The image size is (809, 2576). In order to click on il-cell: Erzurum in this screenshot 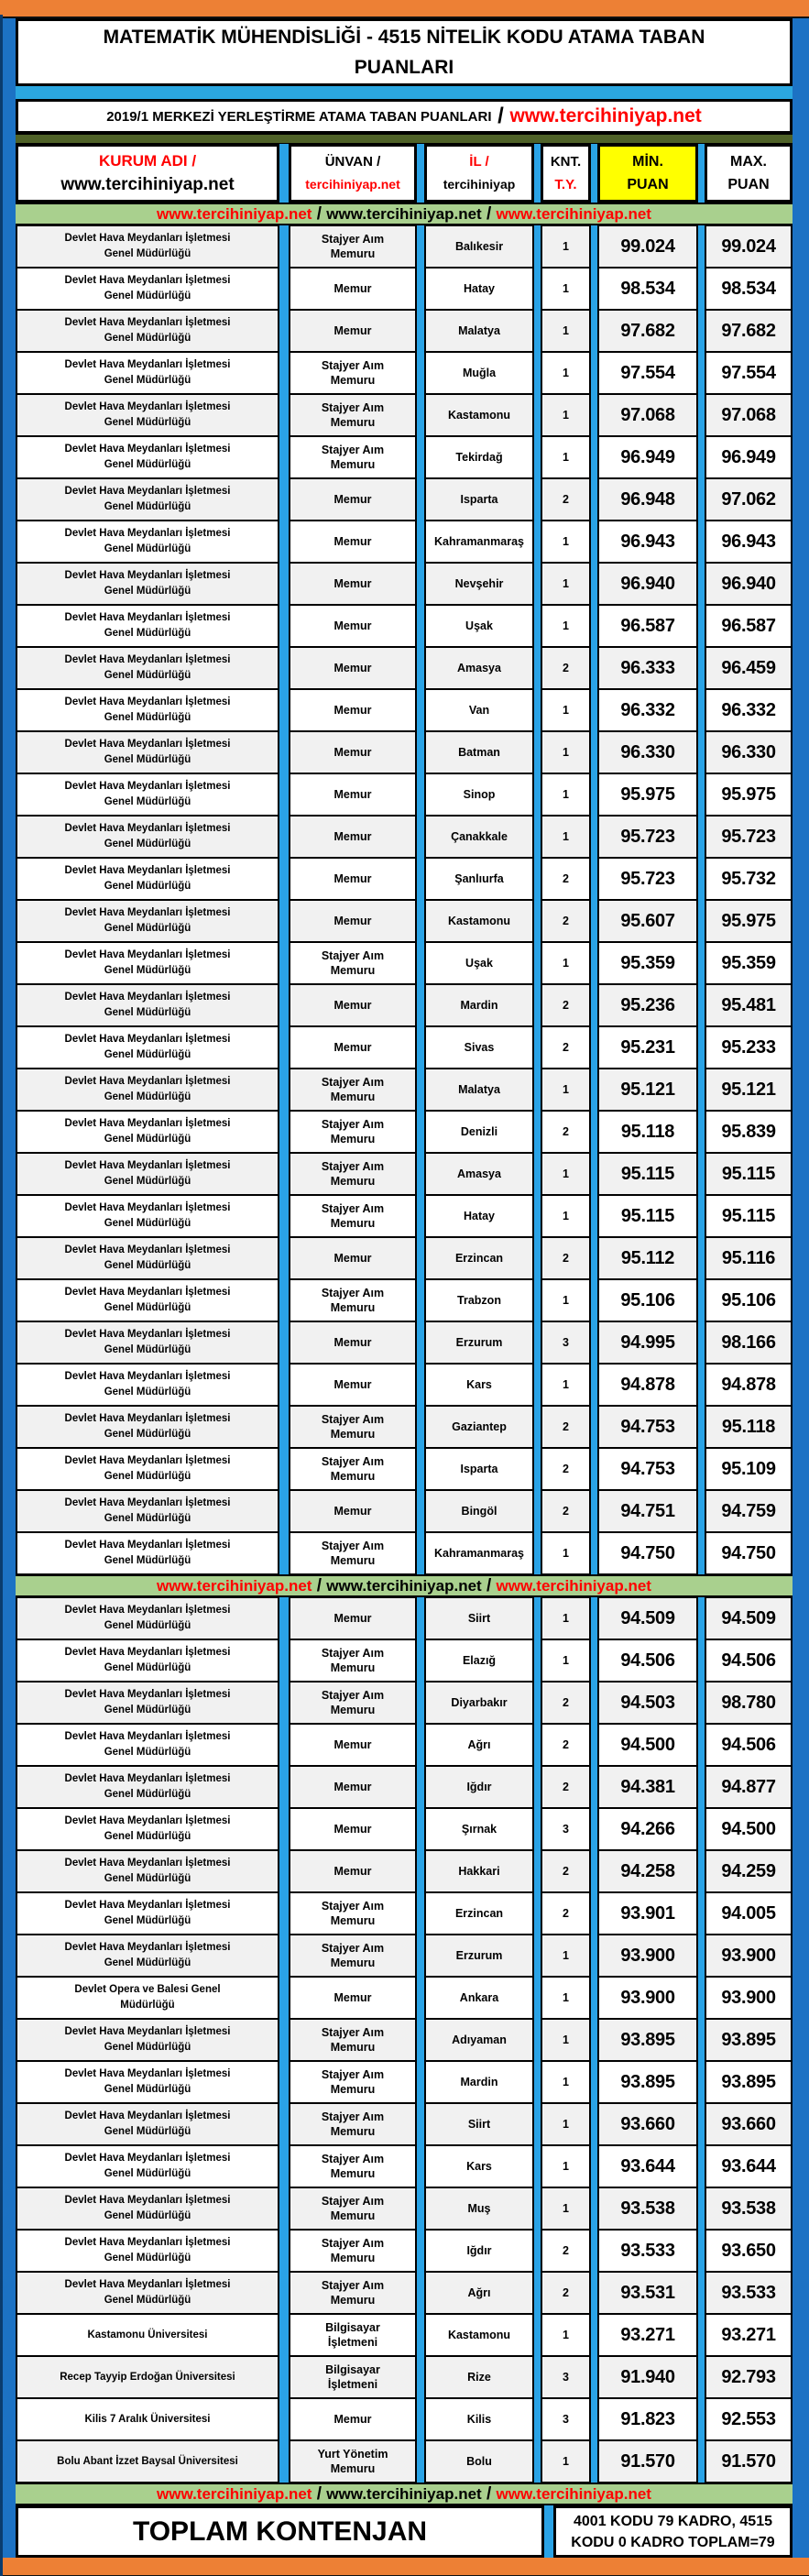, I will do `click(479, 1956)`.